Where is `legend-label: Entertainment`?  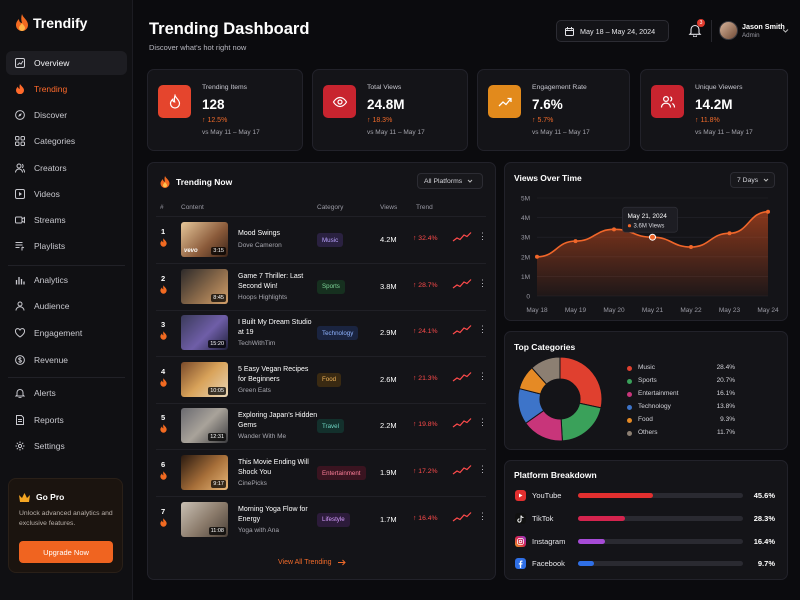
legend-label: Entertainment is located at coordinates (658, 393).